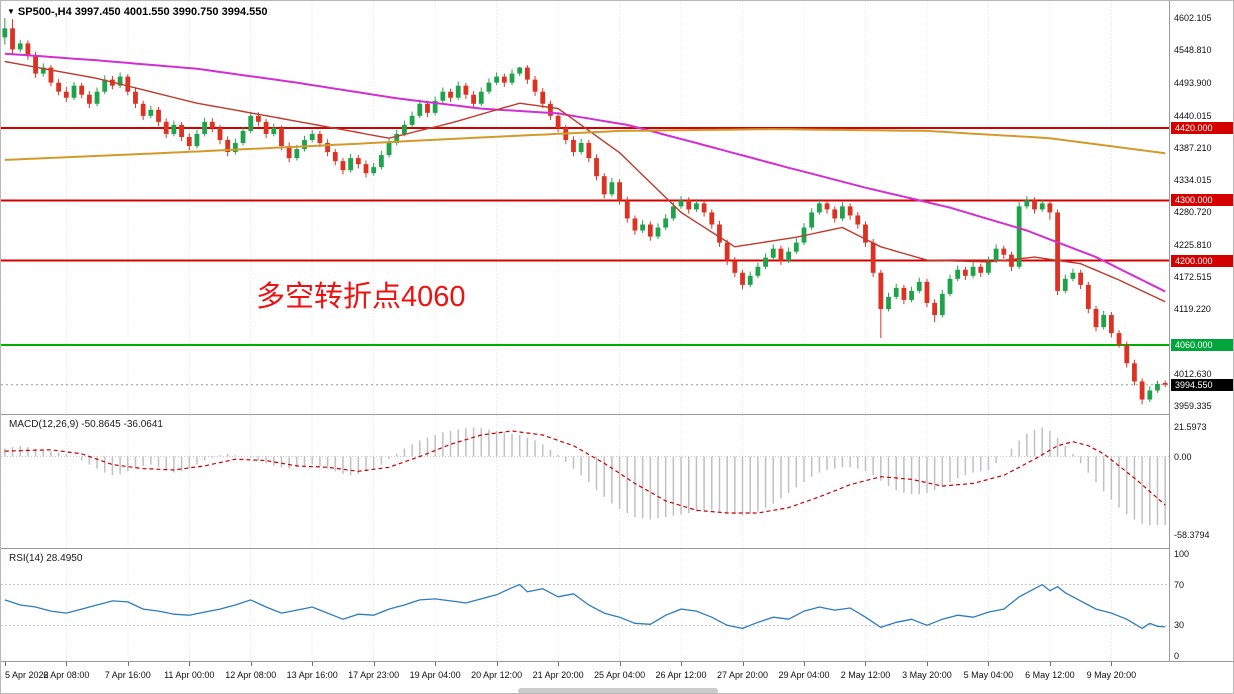 This screenshot has width=1234, height=694. I want to click on price-axis-label: 4225.810, so click(1193, 245).